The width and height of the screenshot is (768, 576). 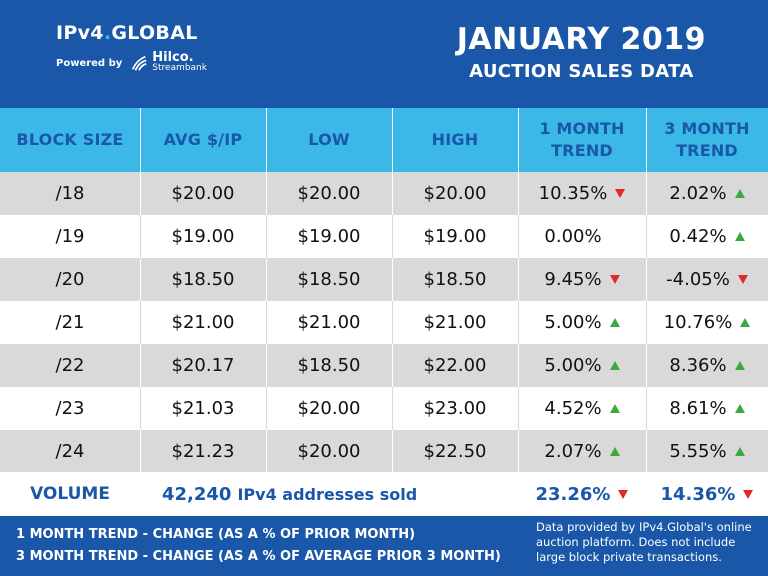 I want to click on cell-high: $20.00, so click(x=455, y=193).